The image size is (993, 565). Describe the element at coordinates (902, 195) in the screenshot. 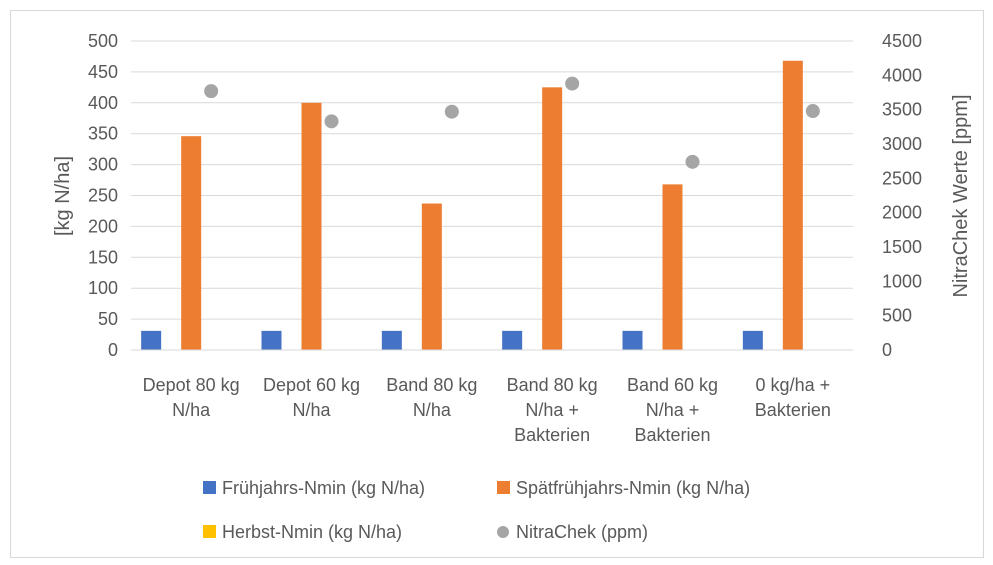

I see `right-axis-tick-labels: 0 500 1000 1500 2000 2500 3000 3500 4000 4500` at that location.